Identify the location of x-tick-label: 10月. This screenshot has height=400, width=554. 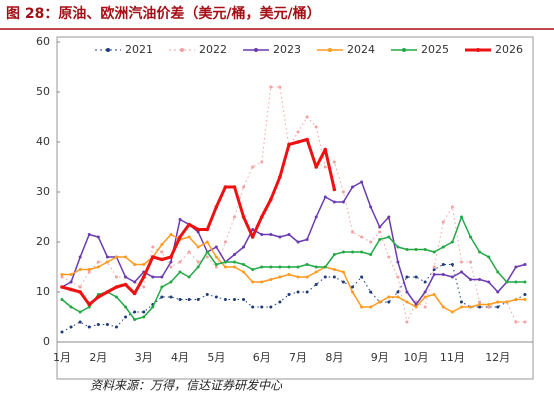
(416, 357).